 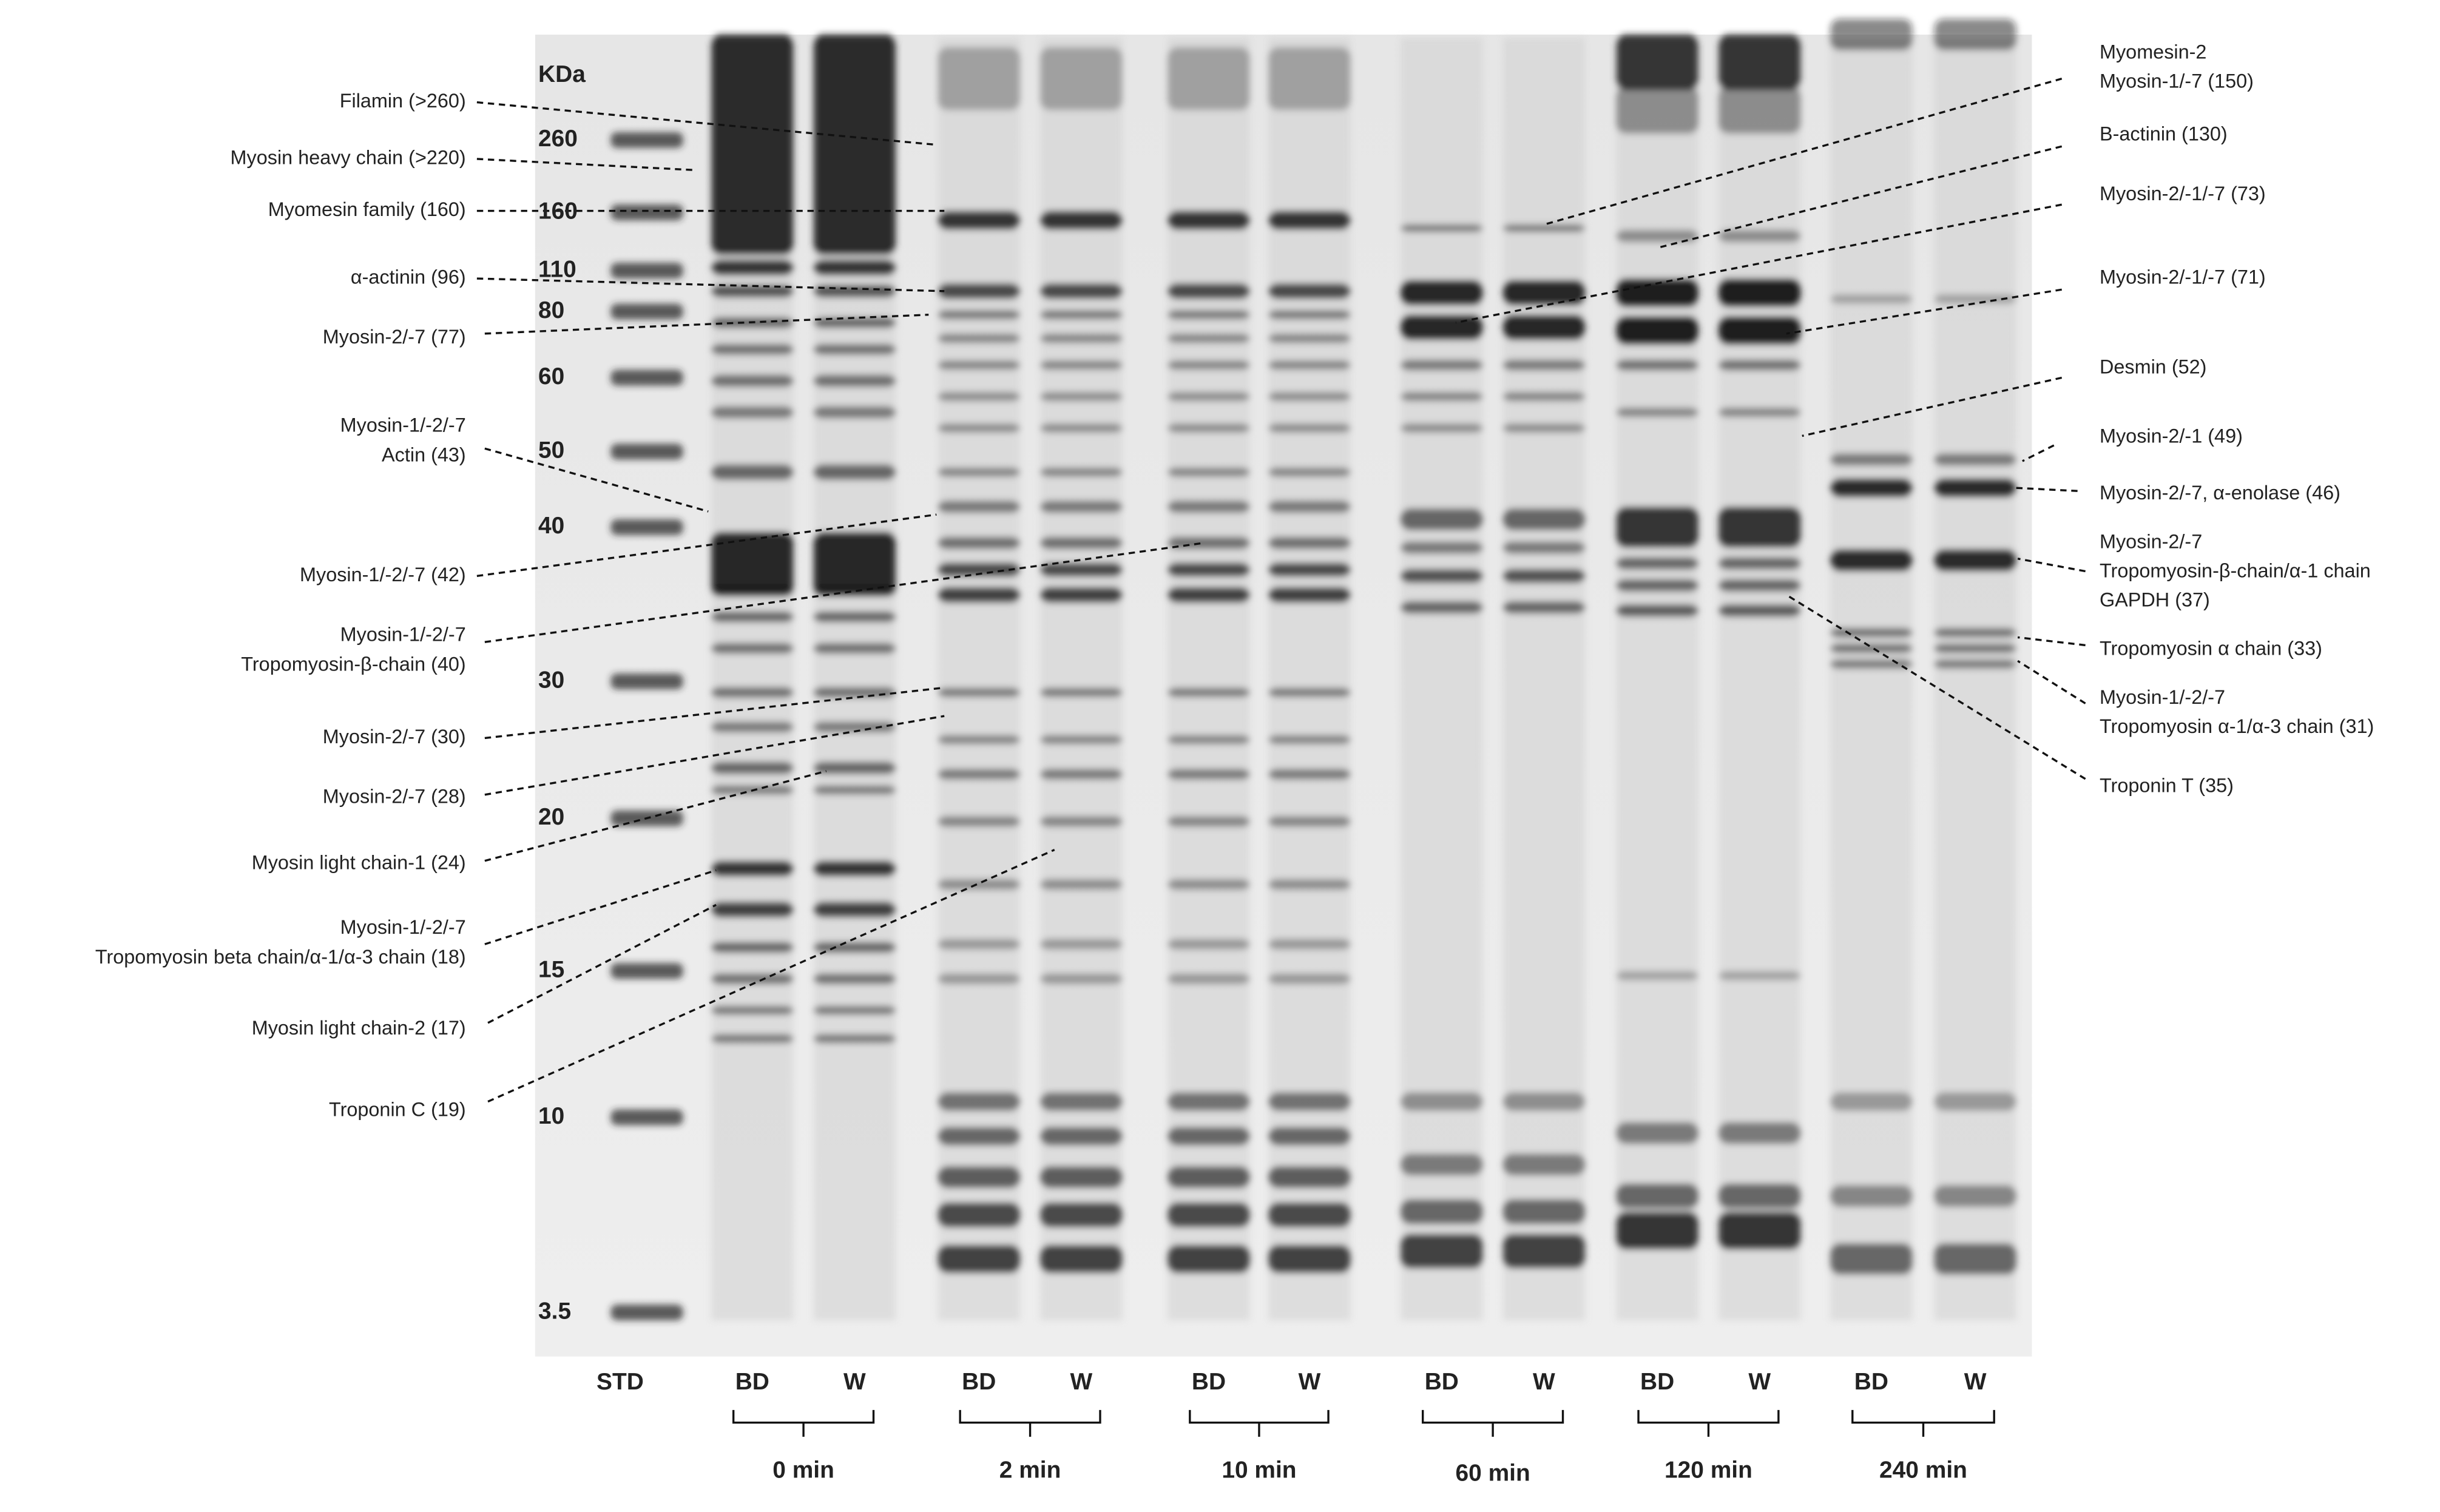 What do you see at coordinates (383, 575) in the screenshot?
I see `left-annotation: Myosin-1/-2/-7 (42)` at bounding box center [383, 575].